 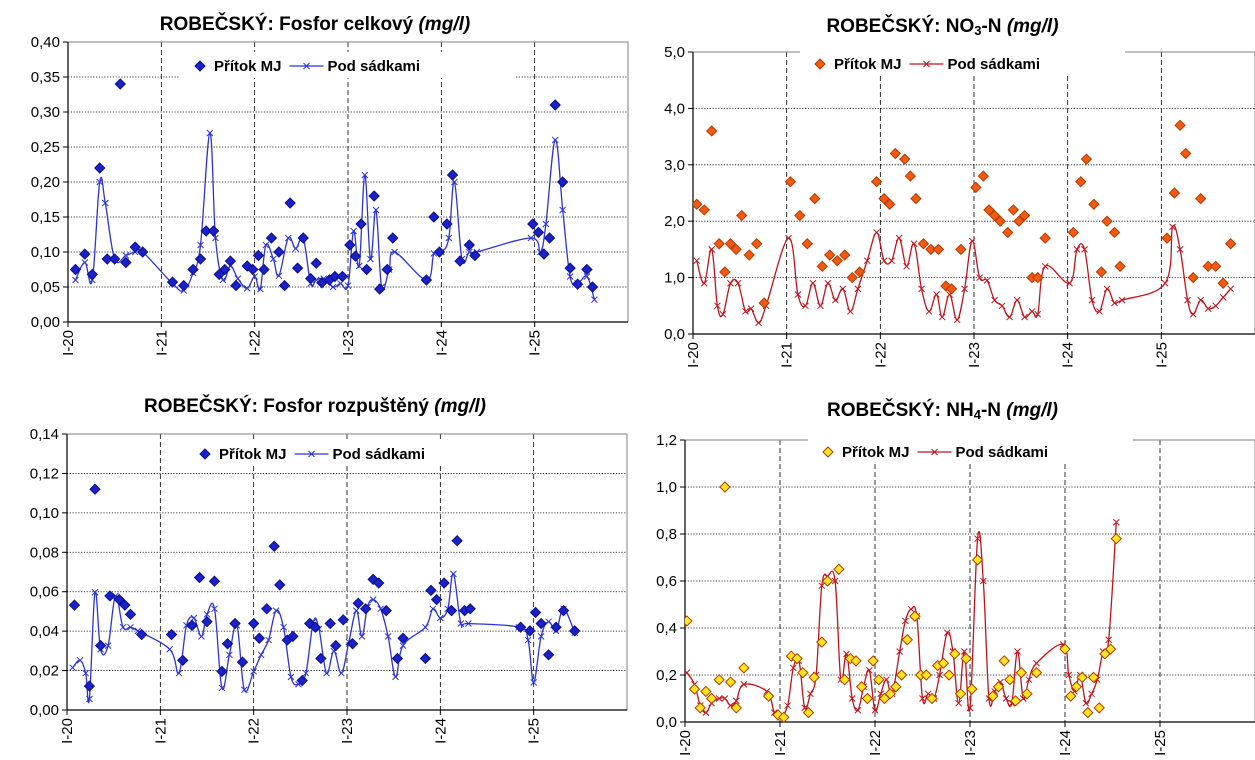 I want to click on title-text: ROBEČSKÝ: Fosfor rozpuštěný, so click(x=289, y=406).